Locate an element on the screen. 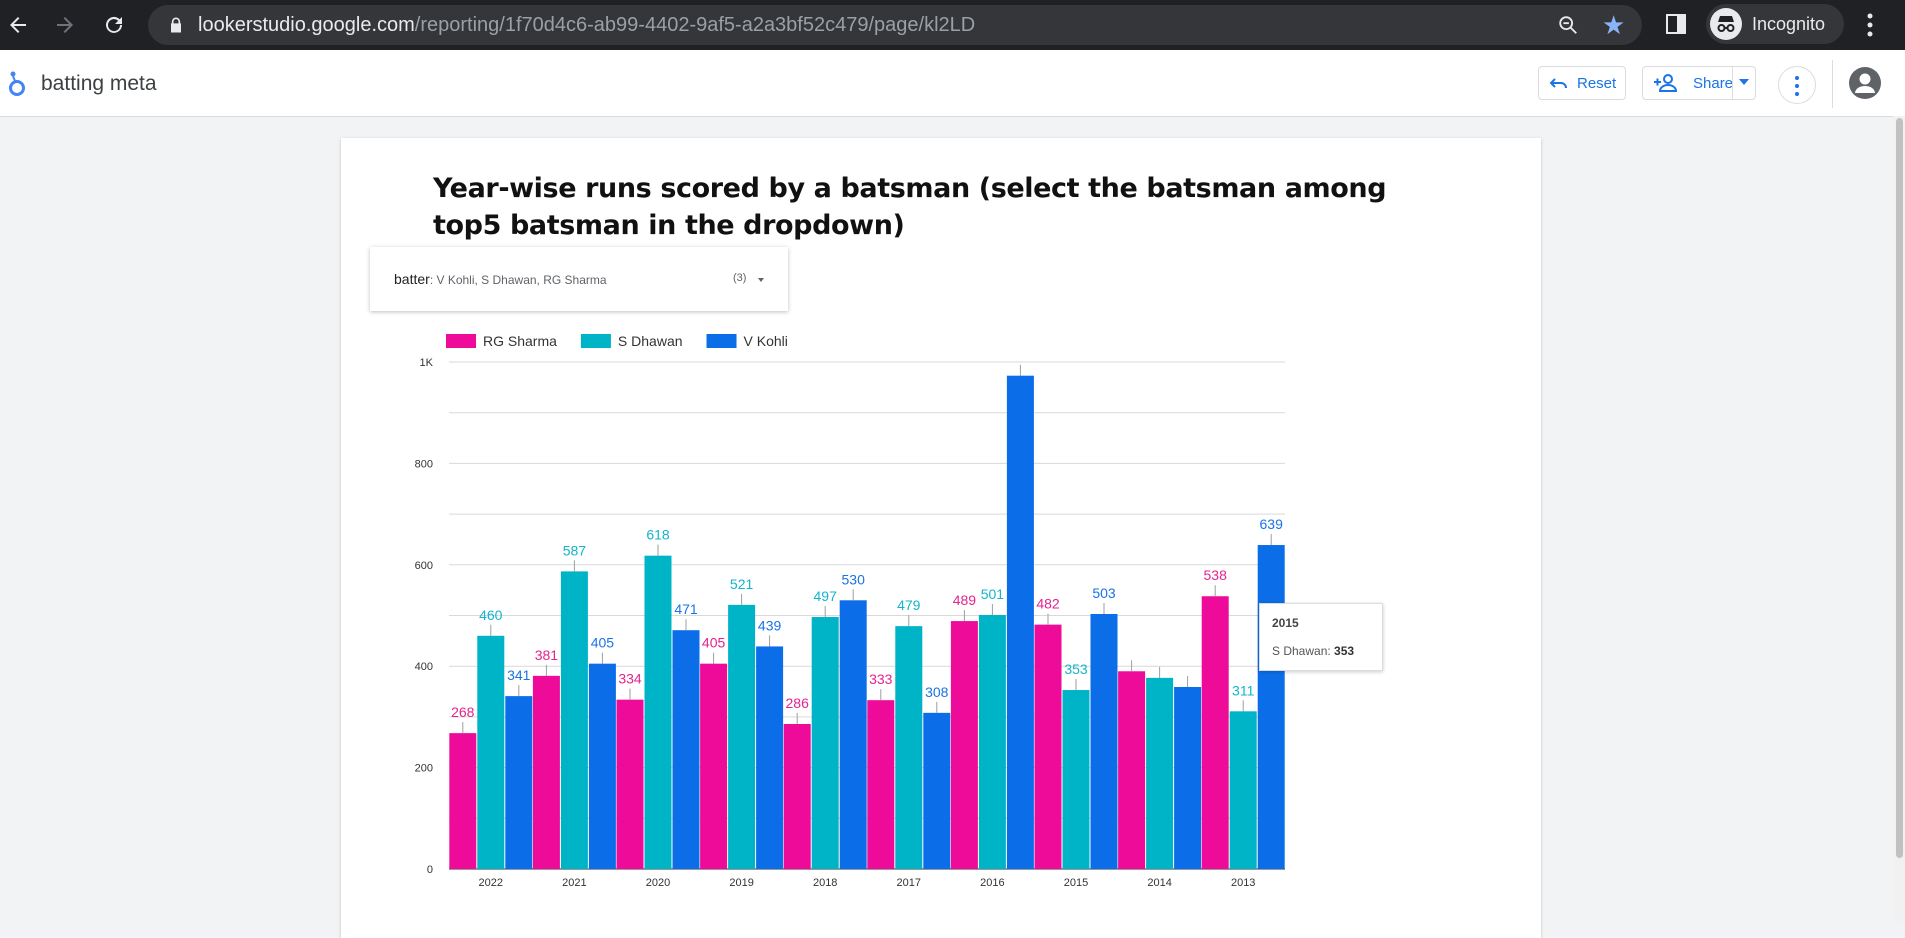  url-host: lookerstudio.google.com is located at coordinates (306, 25).